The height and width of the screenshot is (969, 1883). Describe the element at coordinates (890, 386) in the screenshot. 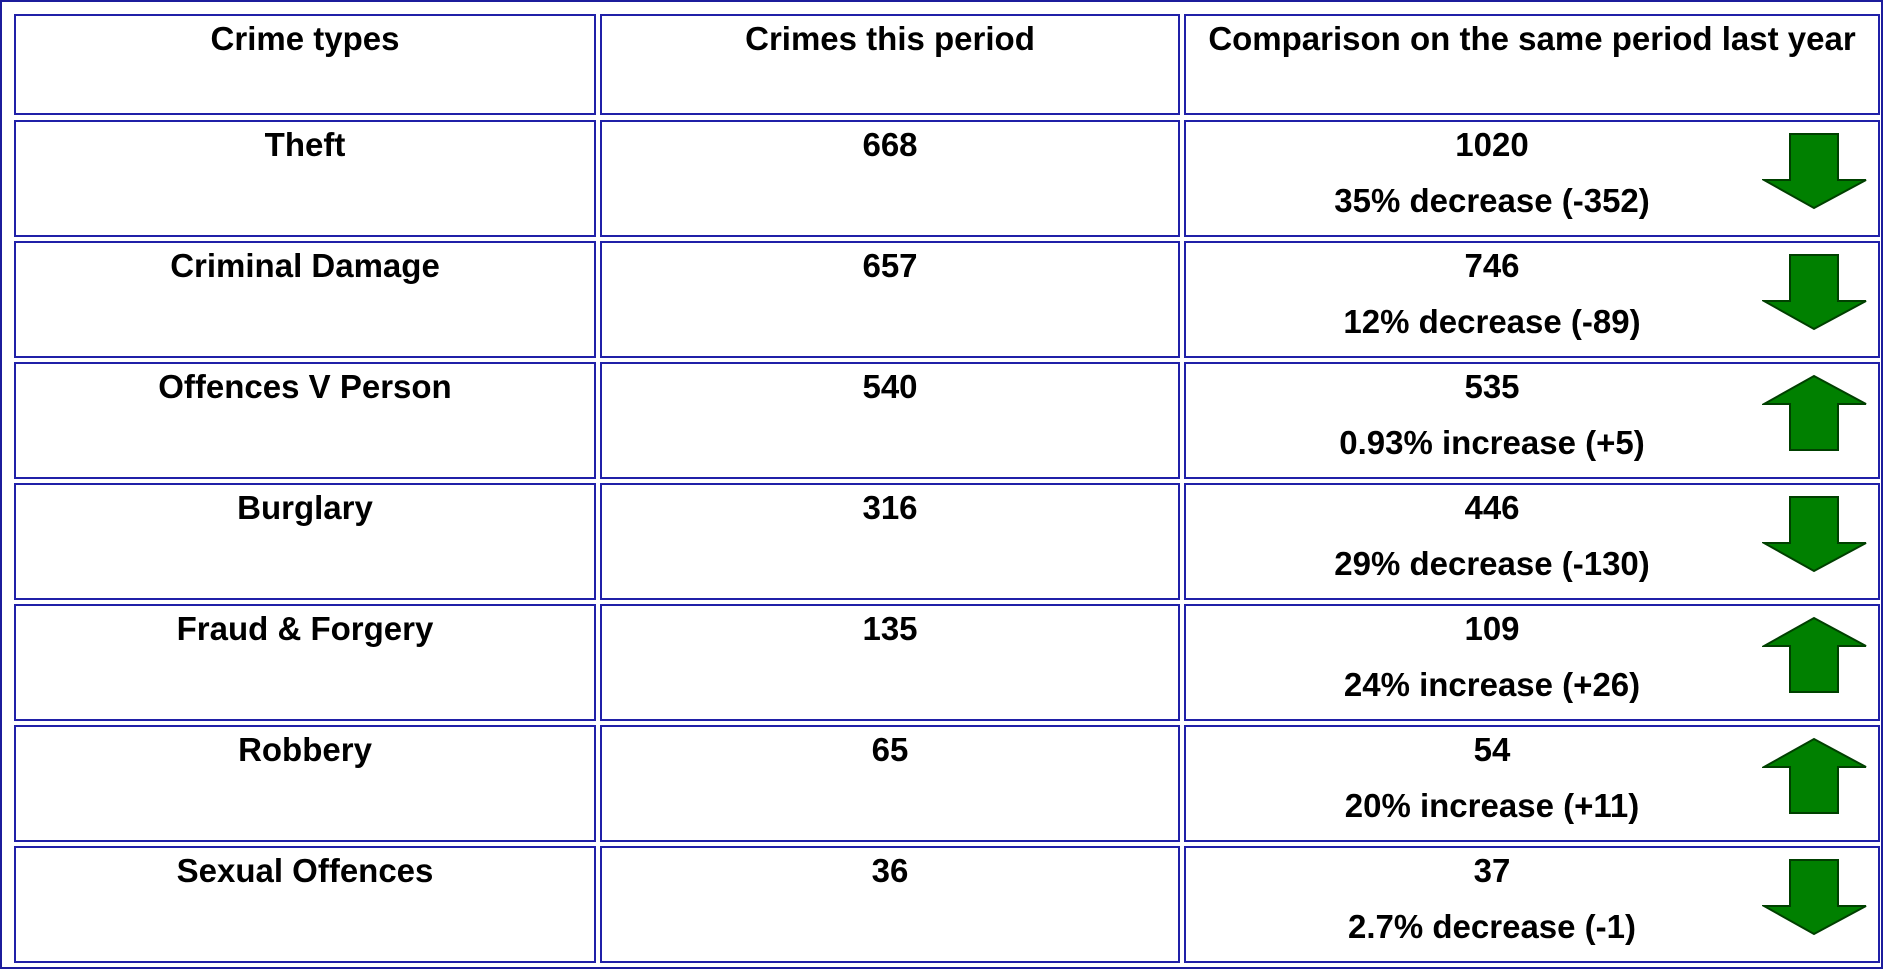

I see `current-count: 540` at that location.